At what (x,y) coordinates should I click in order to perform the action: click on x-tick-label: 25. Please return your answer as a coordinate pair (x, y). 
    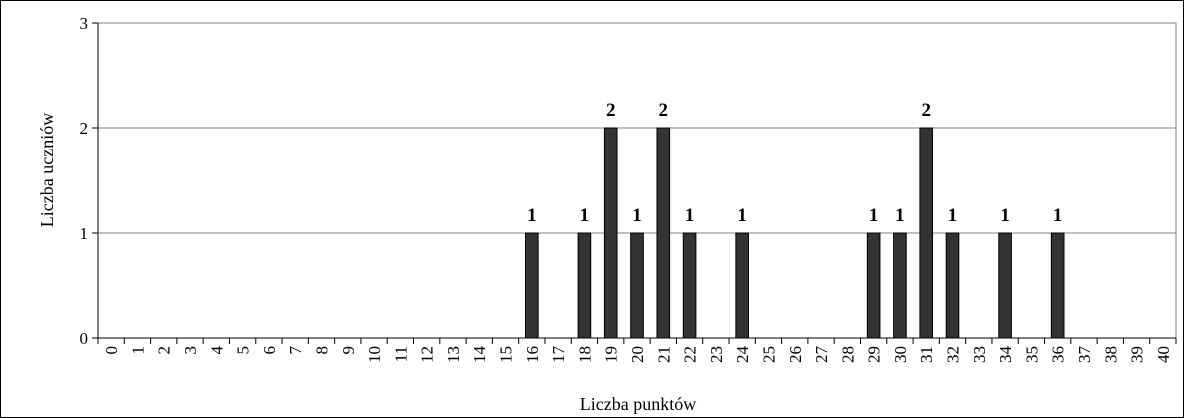
    Looking at the image, I should click on (768, 354).